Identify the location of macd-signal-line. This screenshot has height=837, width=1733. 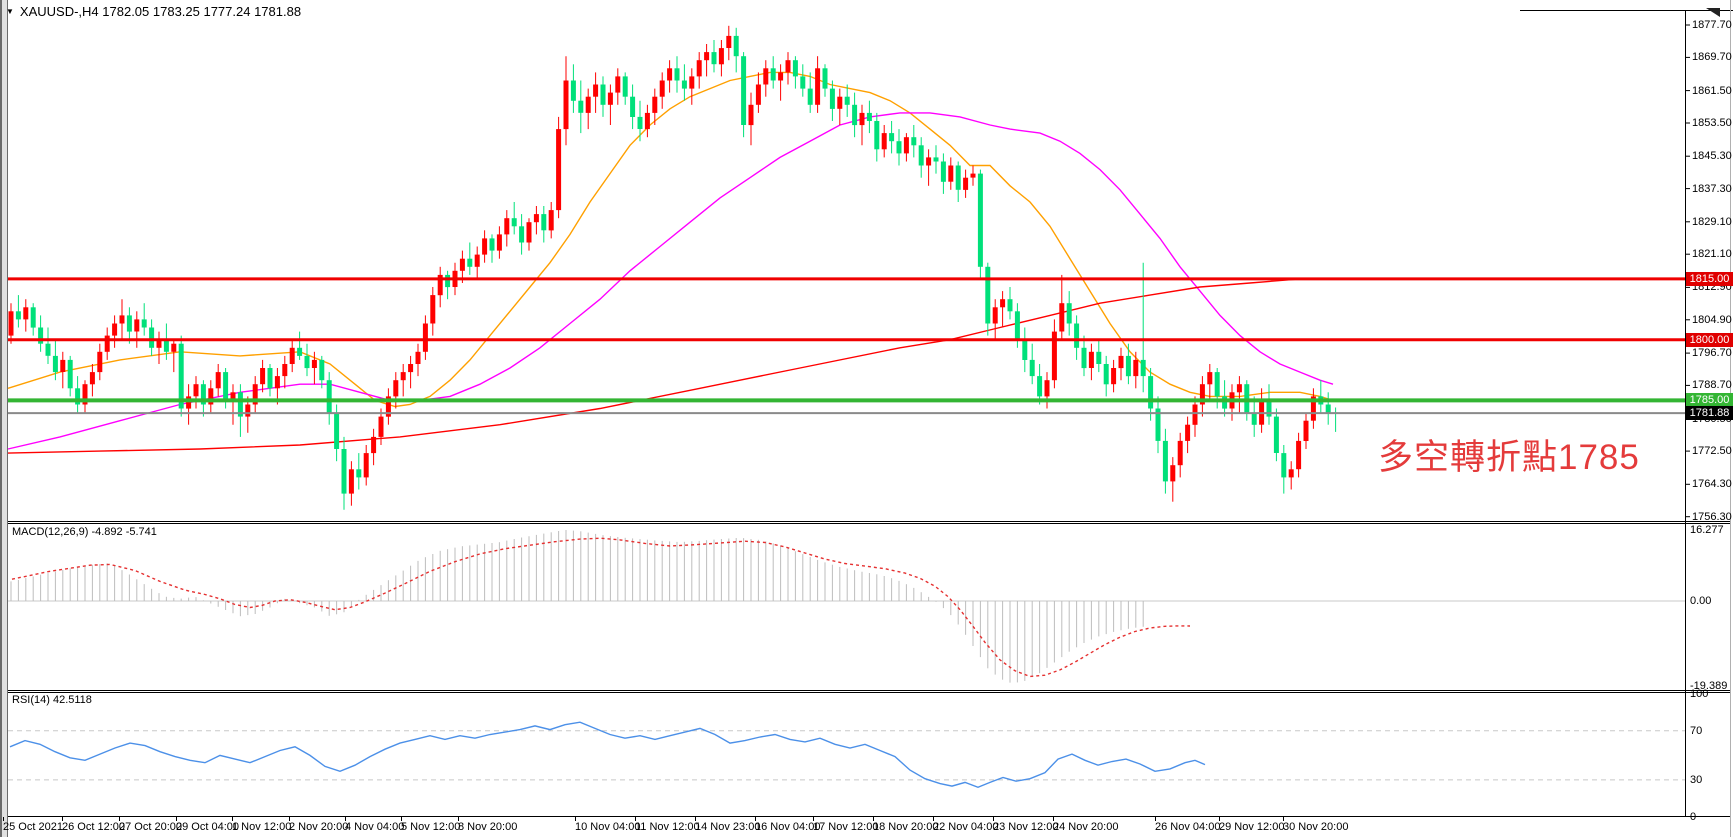
(601, 607).